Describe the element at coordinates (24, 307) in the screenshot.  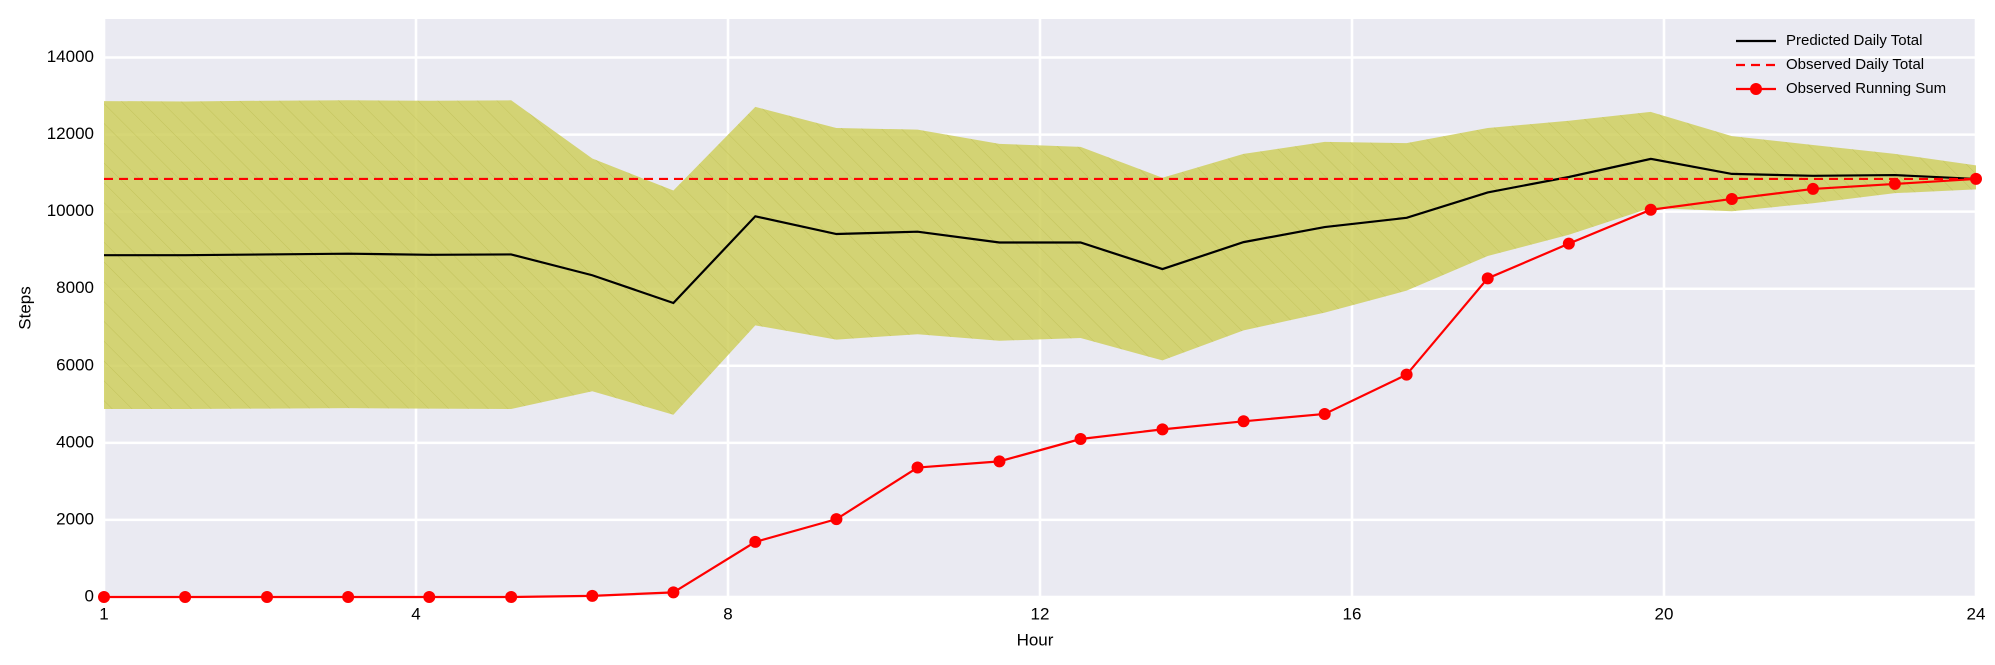
I see `y-axis-label: Steps` at that location.